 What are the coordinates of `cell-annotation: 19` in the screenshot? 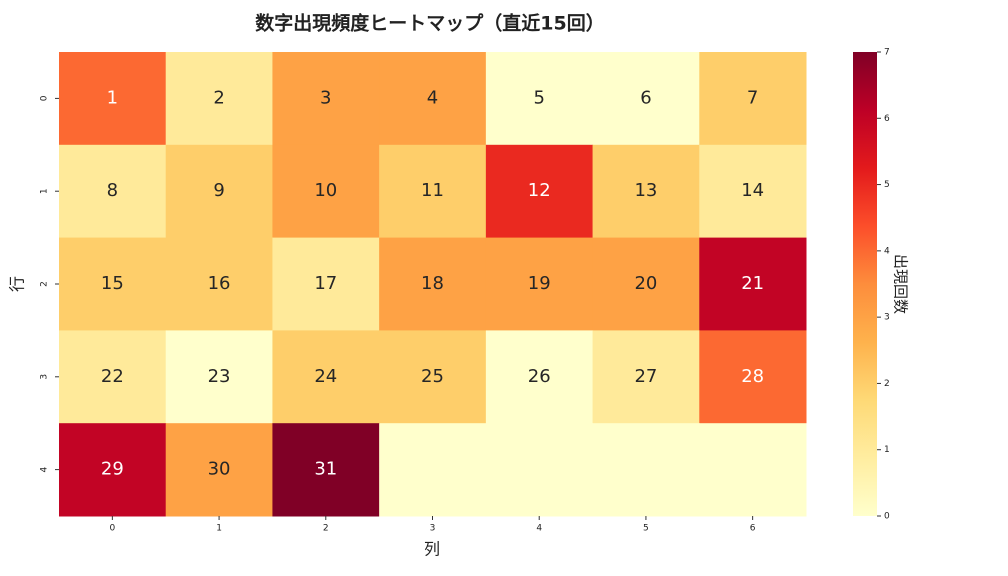 It's located at (539, 283).